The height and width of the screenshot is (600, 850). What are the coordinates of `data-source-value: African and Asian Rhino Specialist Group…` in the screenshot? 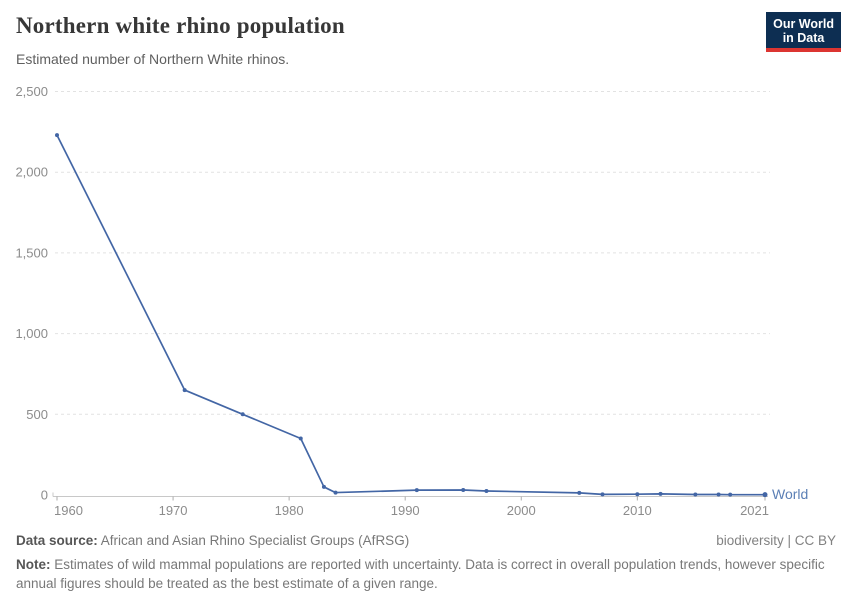 It's located at (255, 540).